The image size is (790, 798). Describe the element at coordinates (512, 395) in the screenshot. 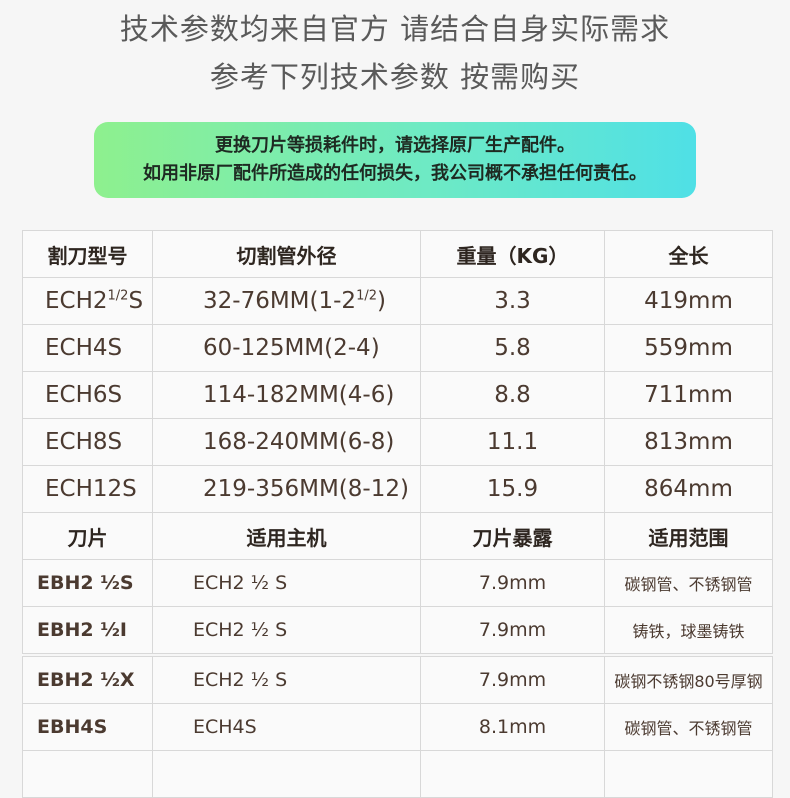

I see `weight-cell: 8.8` at that location.